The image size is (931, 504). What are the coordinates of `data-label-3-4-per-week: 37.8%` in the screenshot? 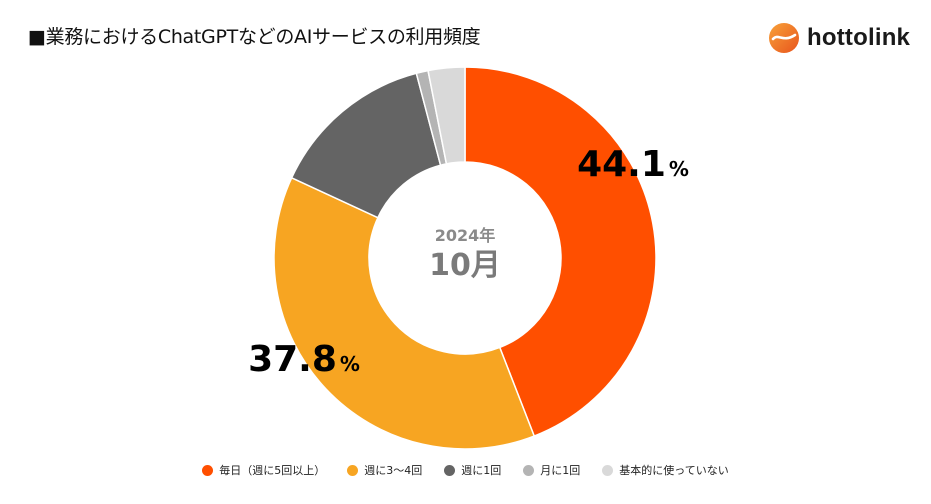 It's located at (304, 359).